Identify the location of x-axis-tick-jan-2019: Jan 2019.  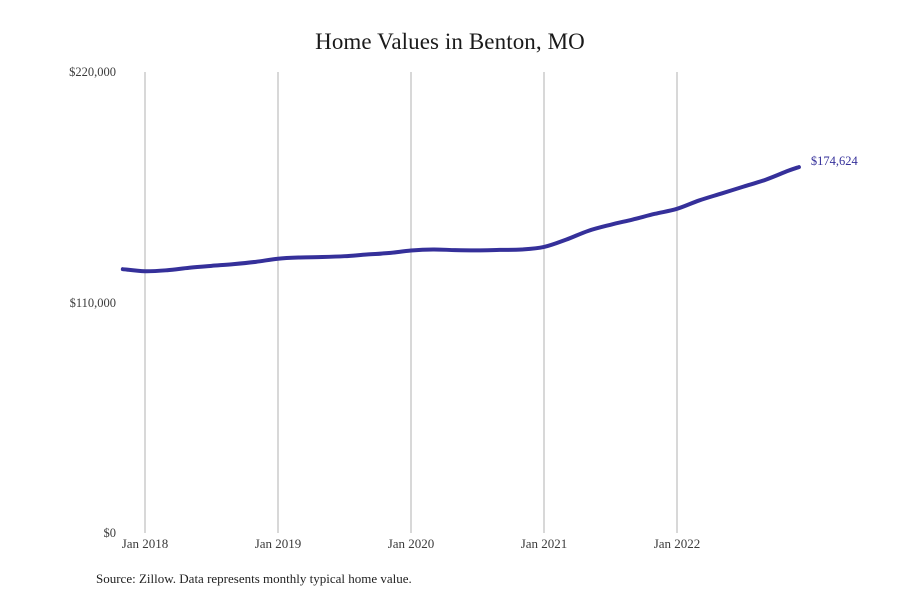
(278, 543).